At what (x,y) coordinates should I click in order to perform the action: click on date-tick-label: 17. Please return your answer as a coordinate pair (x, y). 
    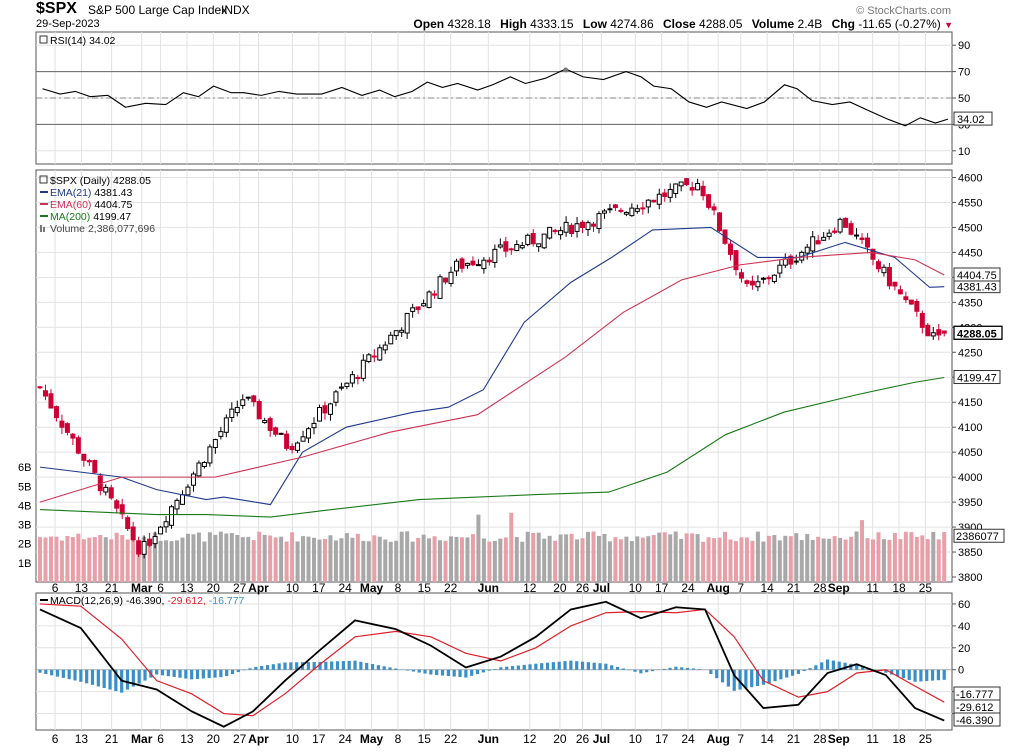
    Looking at the image, I should click on (319, 588).